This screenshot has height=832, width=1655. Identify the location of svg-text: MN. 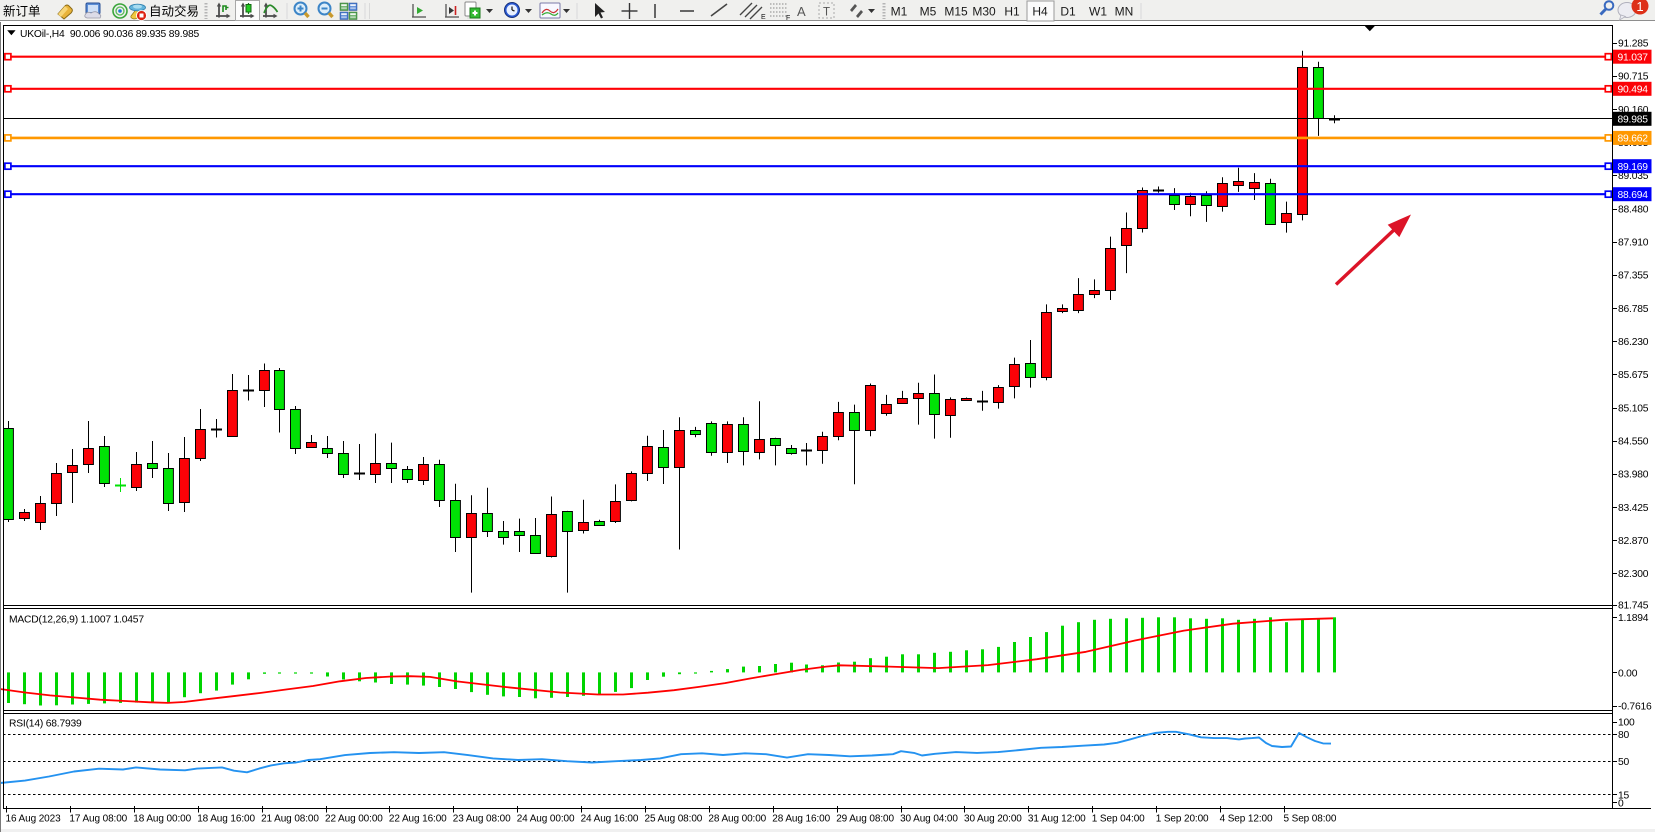
(1124, 12).